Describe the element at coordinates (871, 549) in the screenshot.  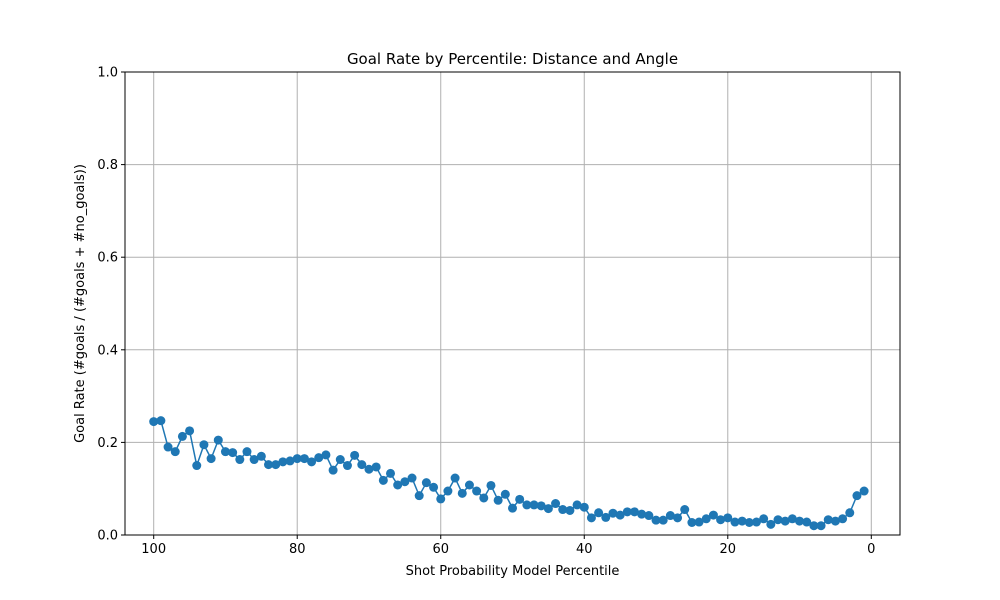
I see `x-tick-label: 0` at that location.